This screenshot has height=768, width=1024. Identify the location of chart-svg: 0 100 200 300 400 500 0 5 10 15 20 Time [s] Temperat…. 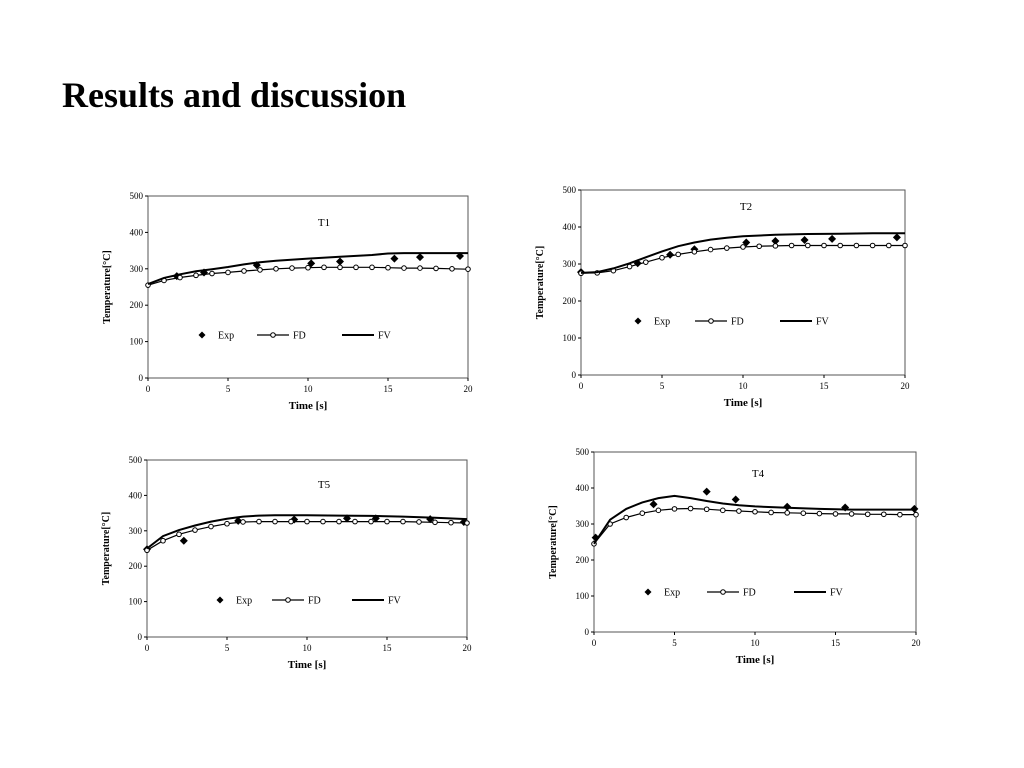
(735, 556).